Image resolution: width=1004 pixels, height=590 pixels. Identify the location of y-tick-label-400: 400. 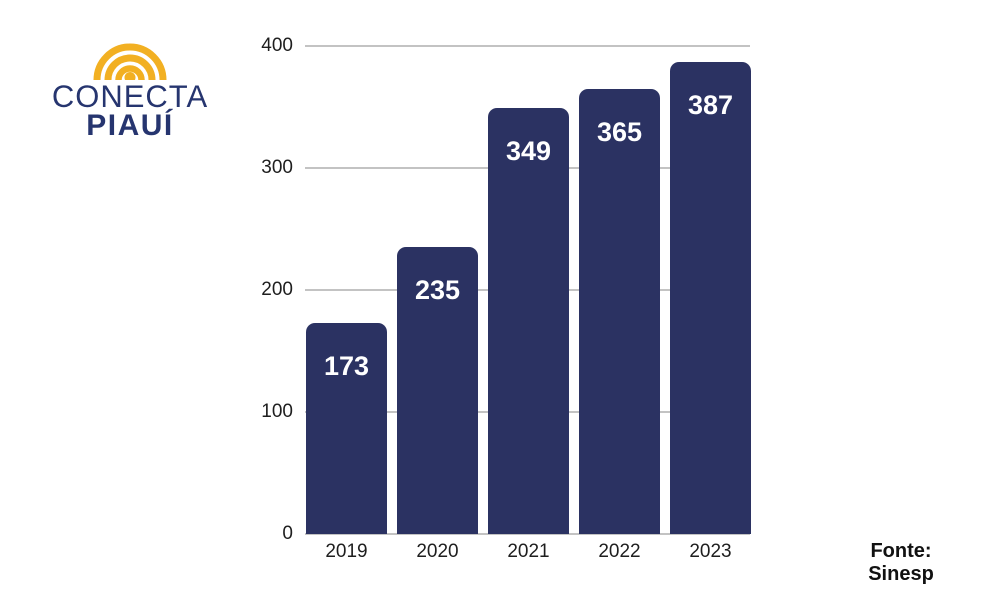
(277, 45).